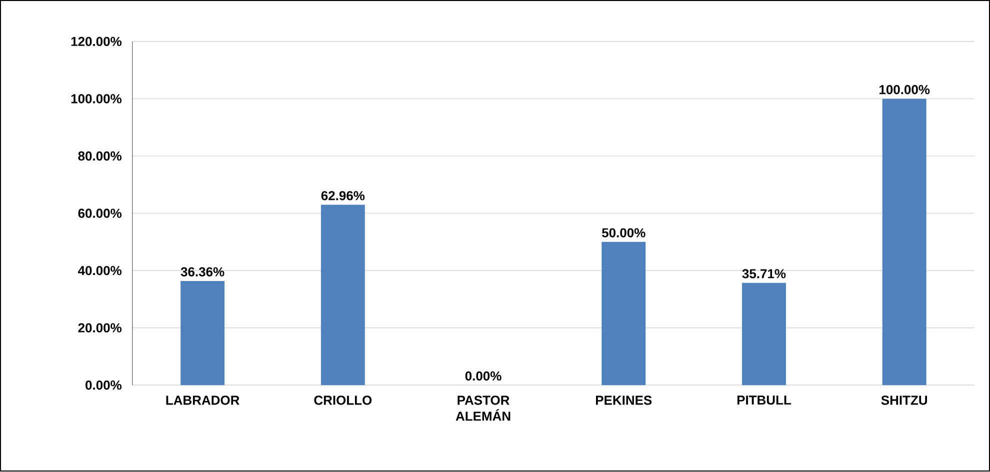  Describe the element at coordinates (202, 272) in the screenshot. I see `data-label: 36.36%` at that location.